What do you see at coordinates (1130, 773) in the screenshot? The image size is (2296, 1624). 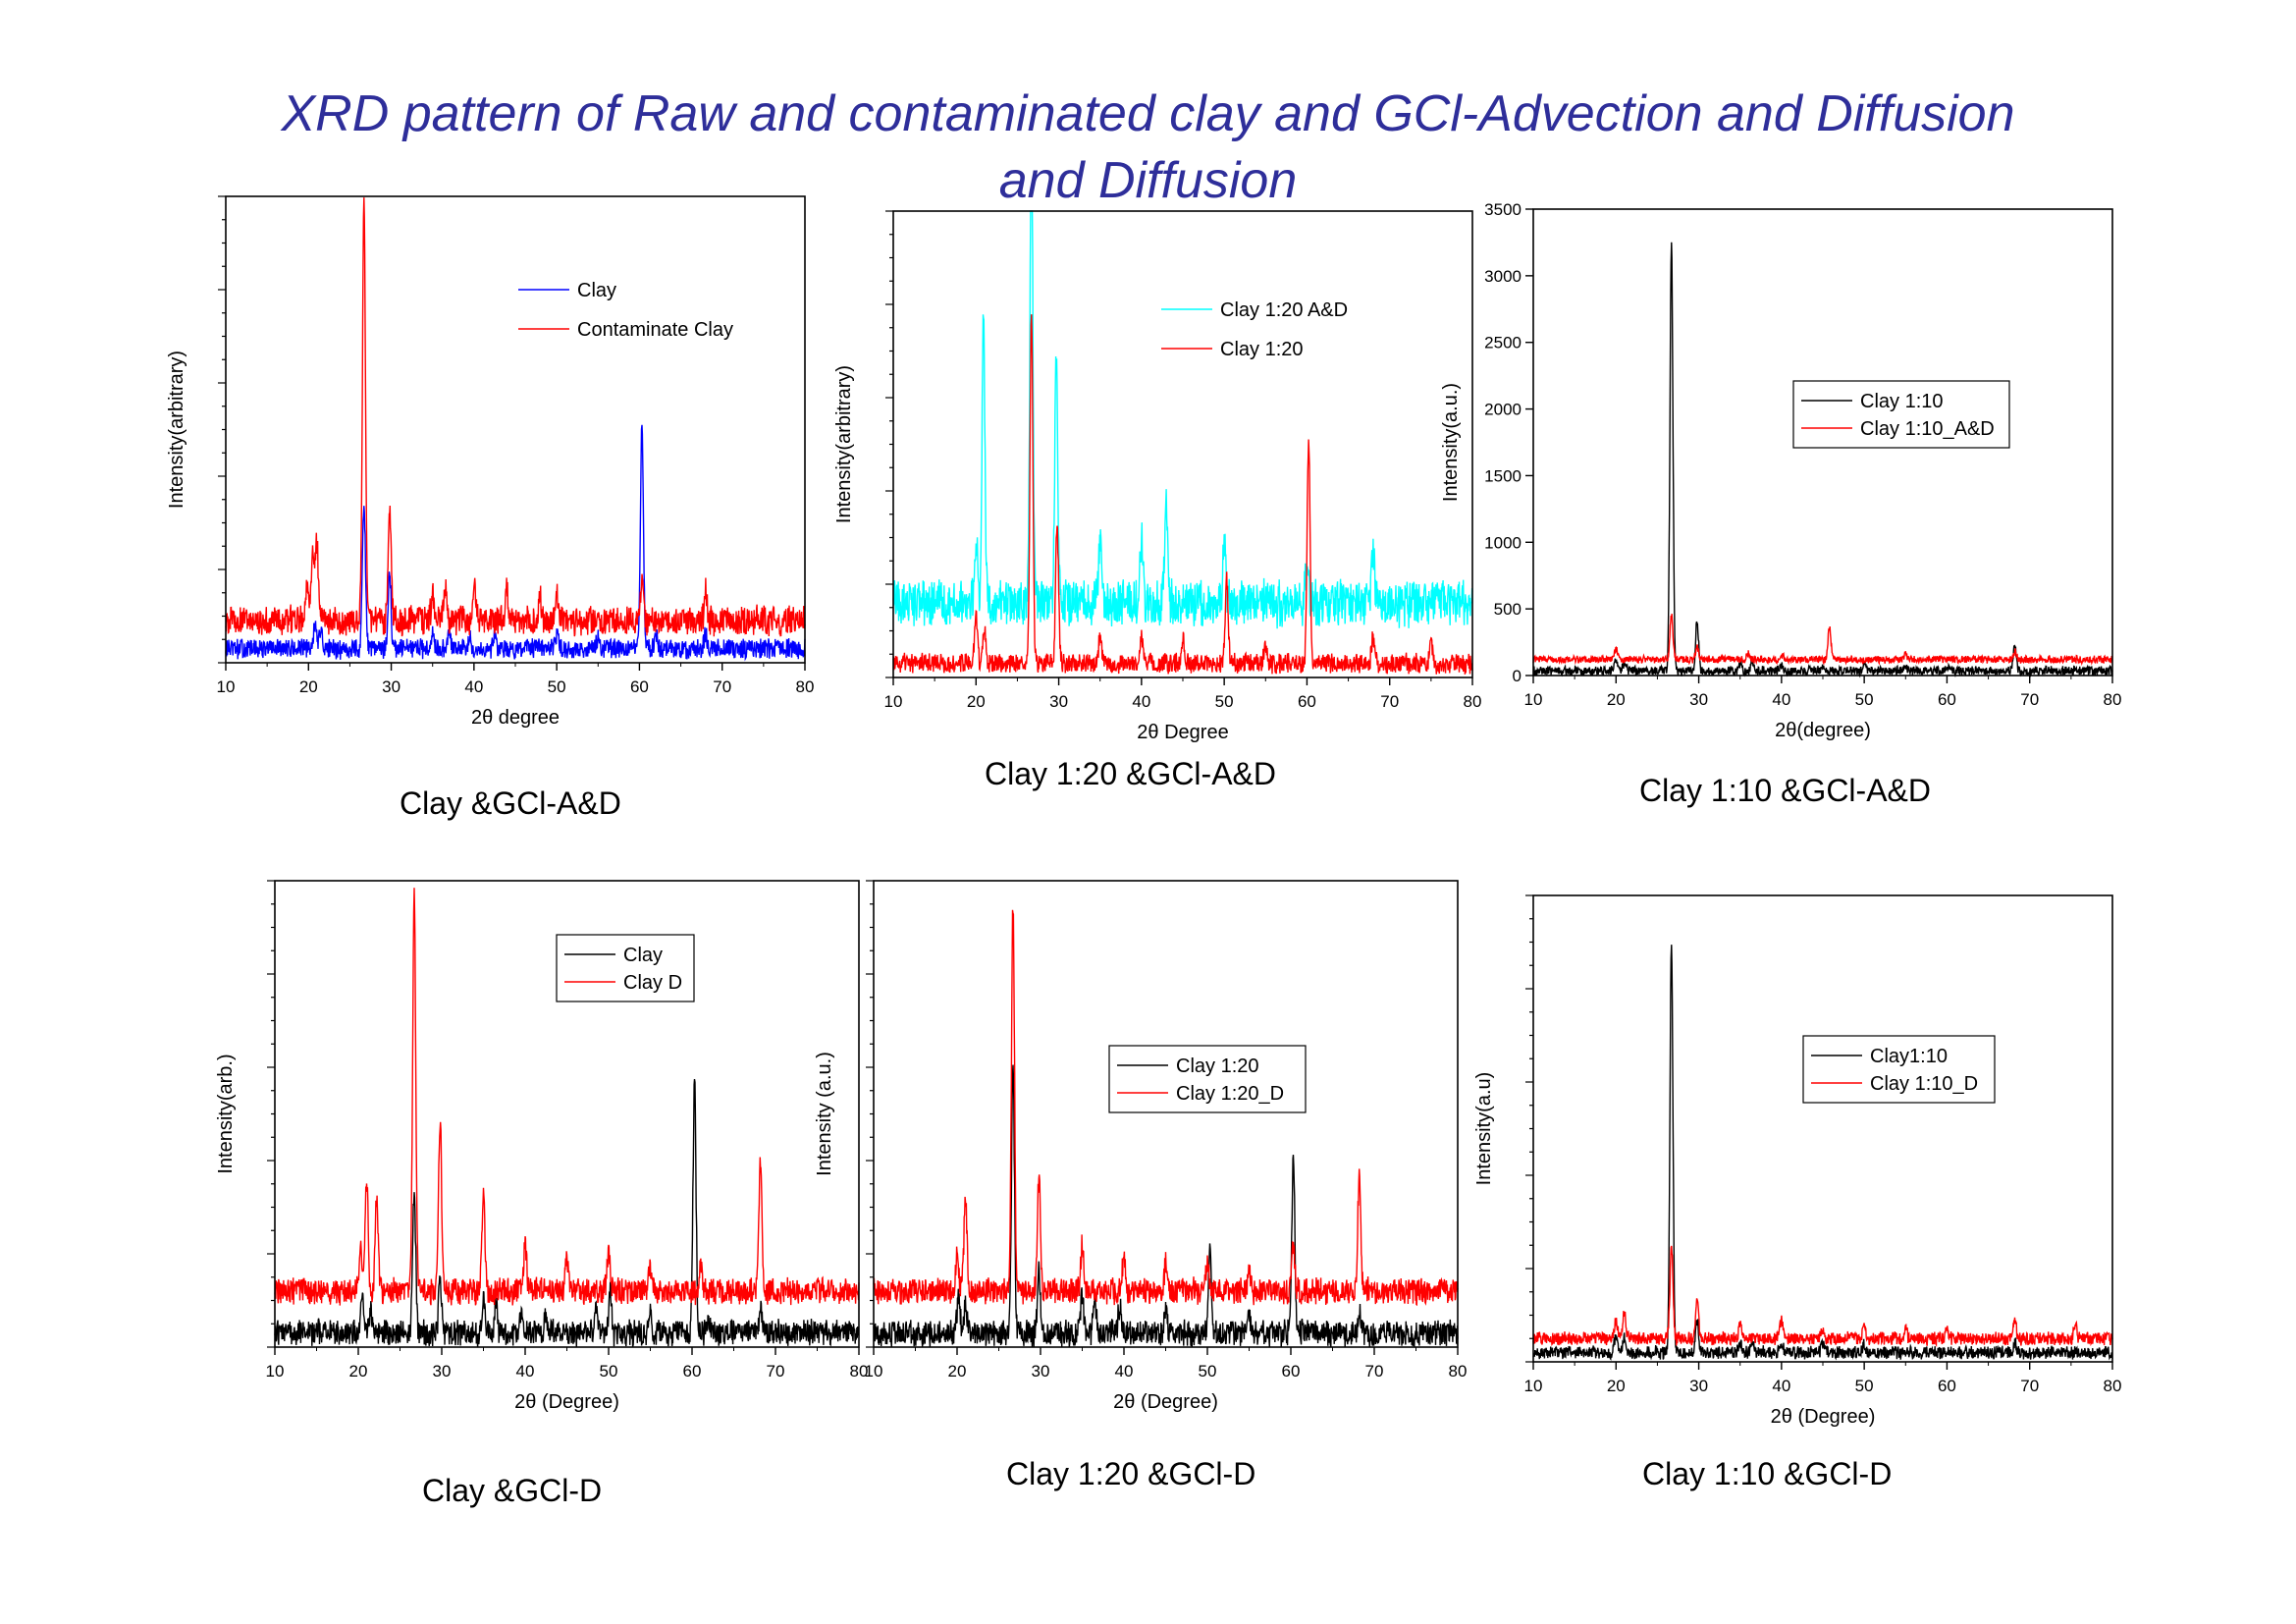 I see `caption-clay120-gcl-ad: Clay 1:20 &GCl-A&D` at bounding box center [1130, 773].